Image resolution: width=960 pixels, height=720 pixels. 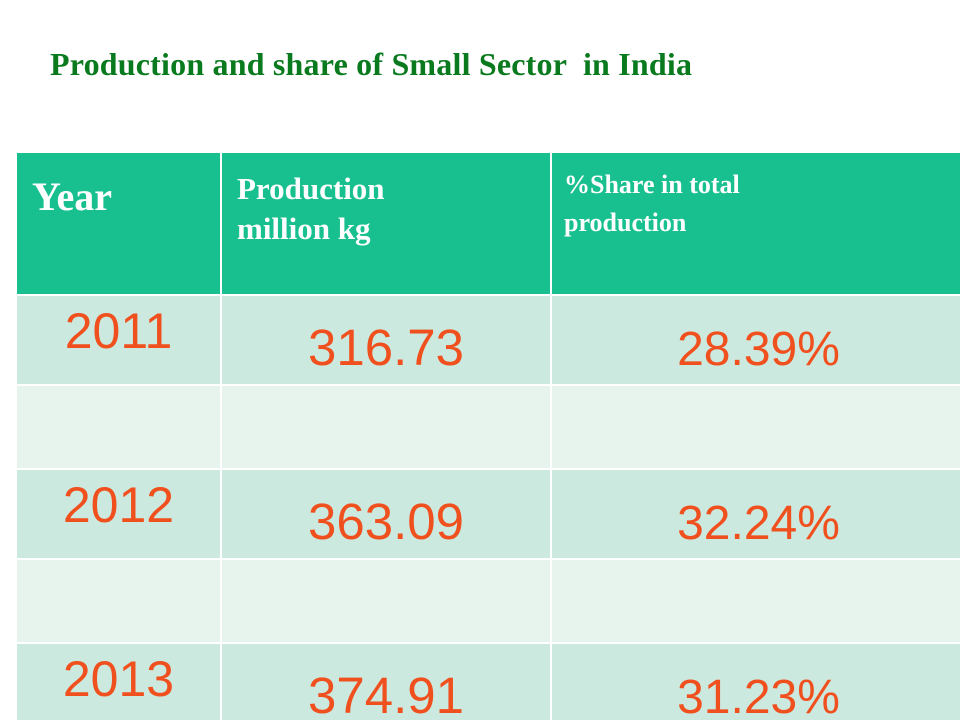 What do you see at coordinates (625, 222) in the screenshot?
I see `header-share-line2: production` at bounding box center [625, 222].